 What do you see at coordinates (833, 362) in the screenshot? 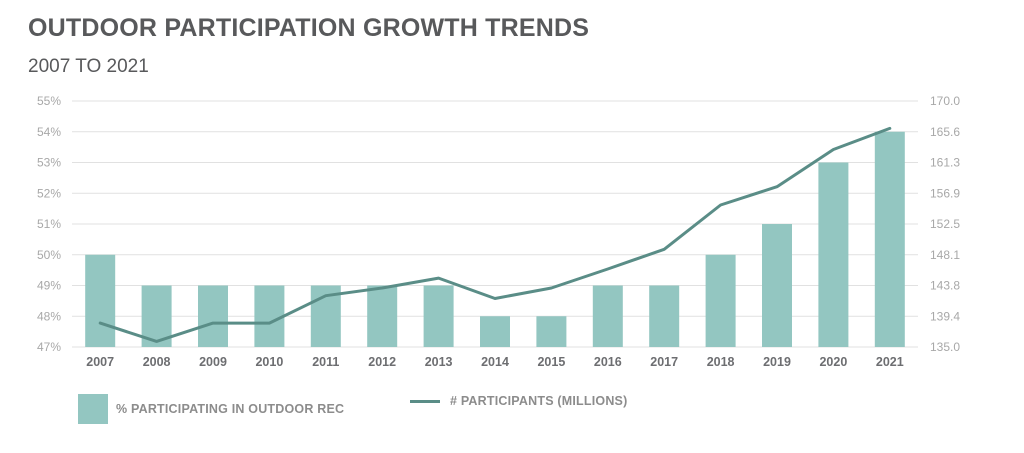
I see `x-tick-label: 2020` at bounding box center [833, 362].